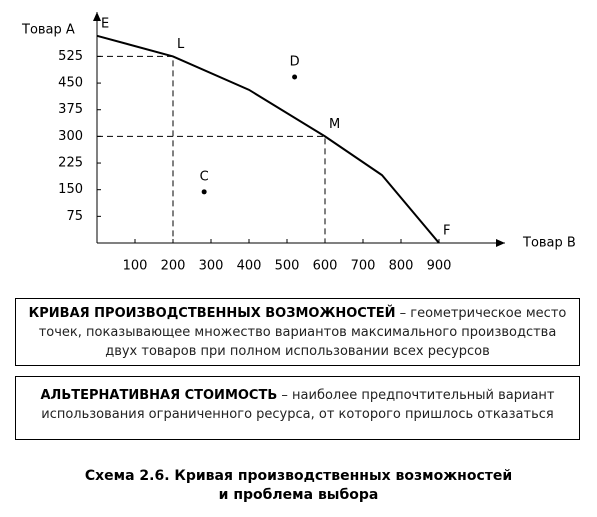 Image resolution: width=597 pixels, height=517 pixels. I want to click on x-tick-label: 200, so click(173, 266).